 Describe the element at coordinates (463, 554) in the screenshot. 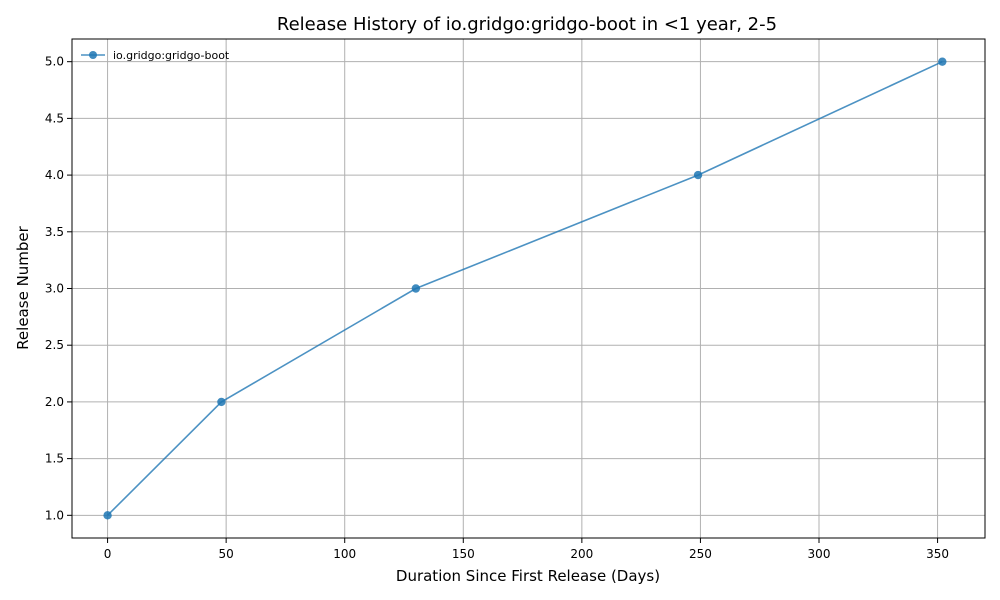

I see `x-tick-label: 150` at that location.